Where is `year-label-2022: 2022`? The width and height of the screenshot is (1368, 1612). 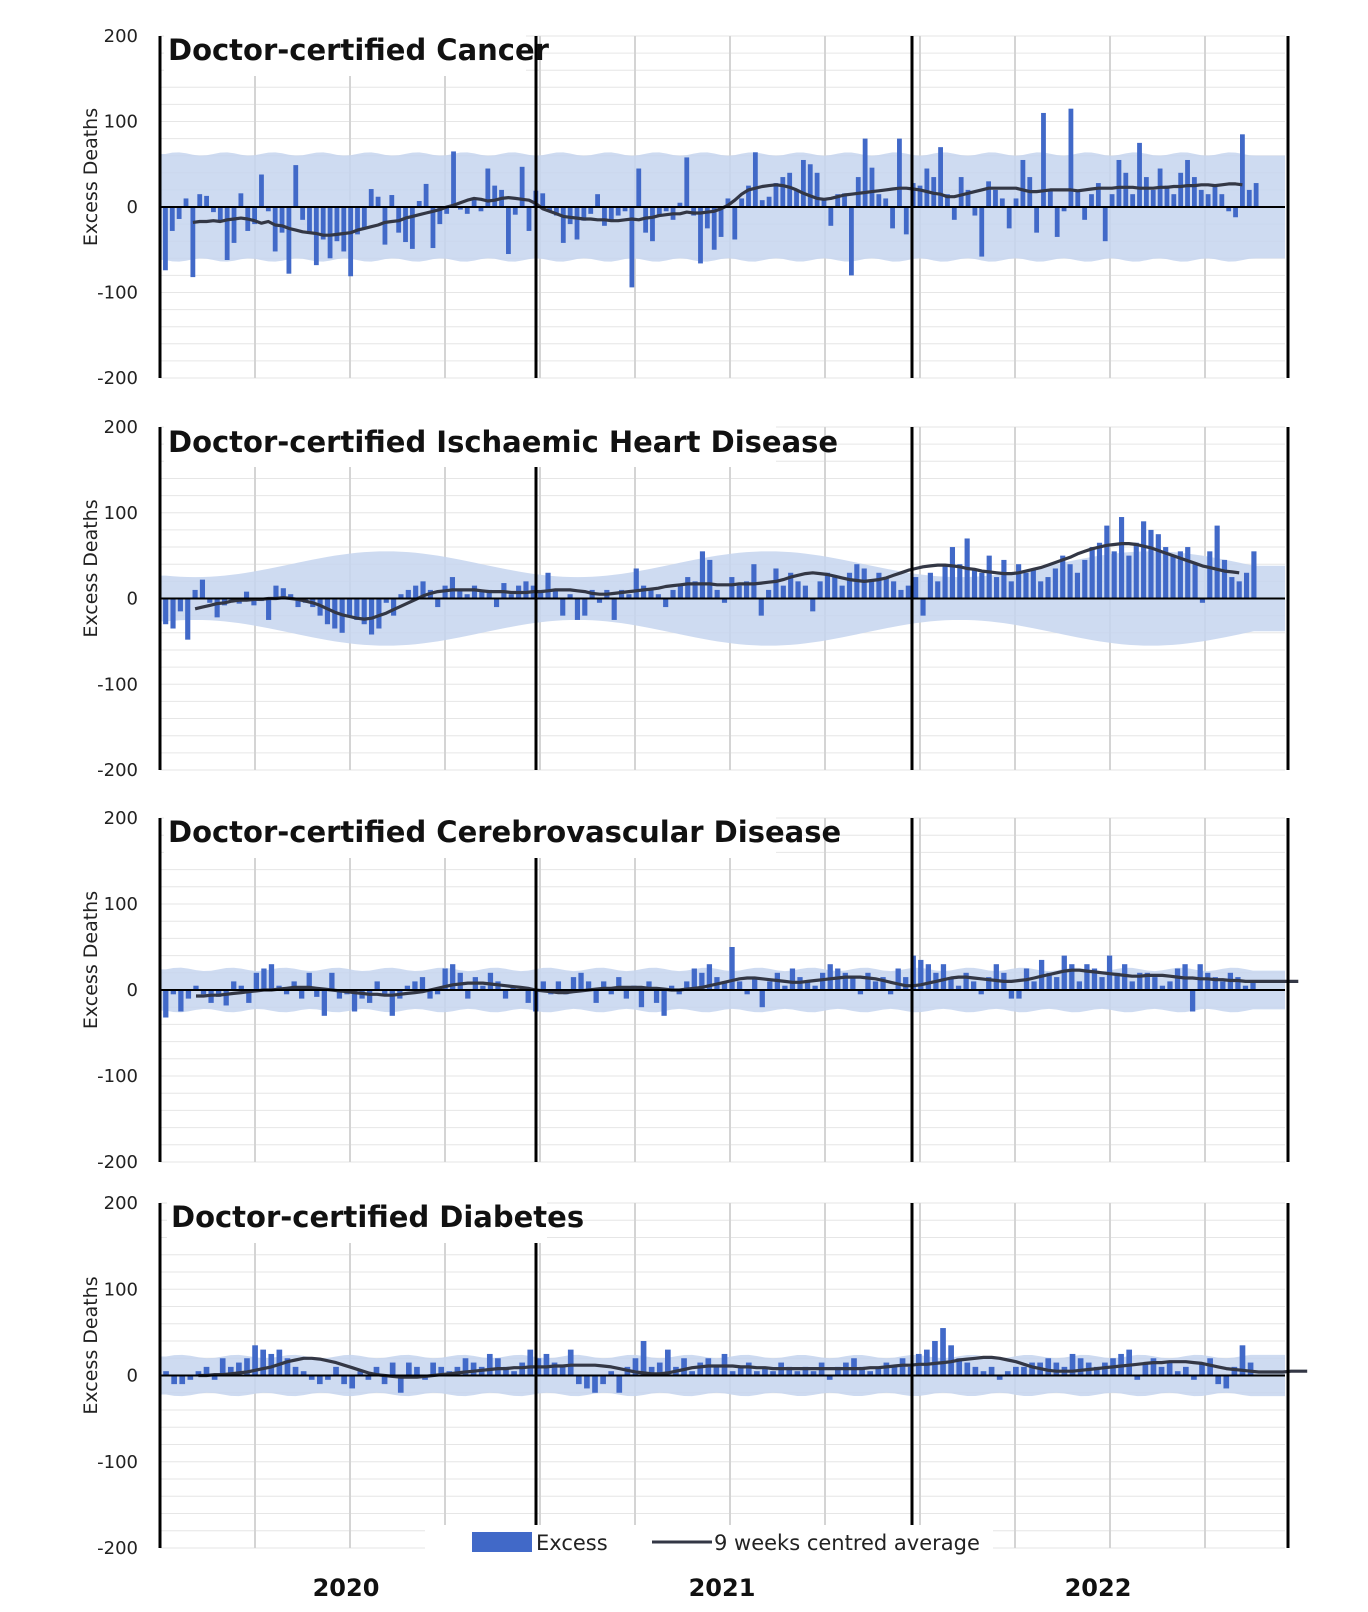 year-label-2022: 2022 is located at coordinates (1098, 1588).